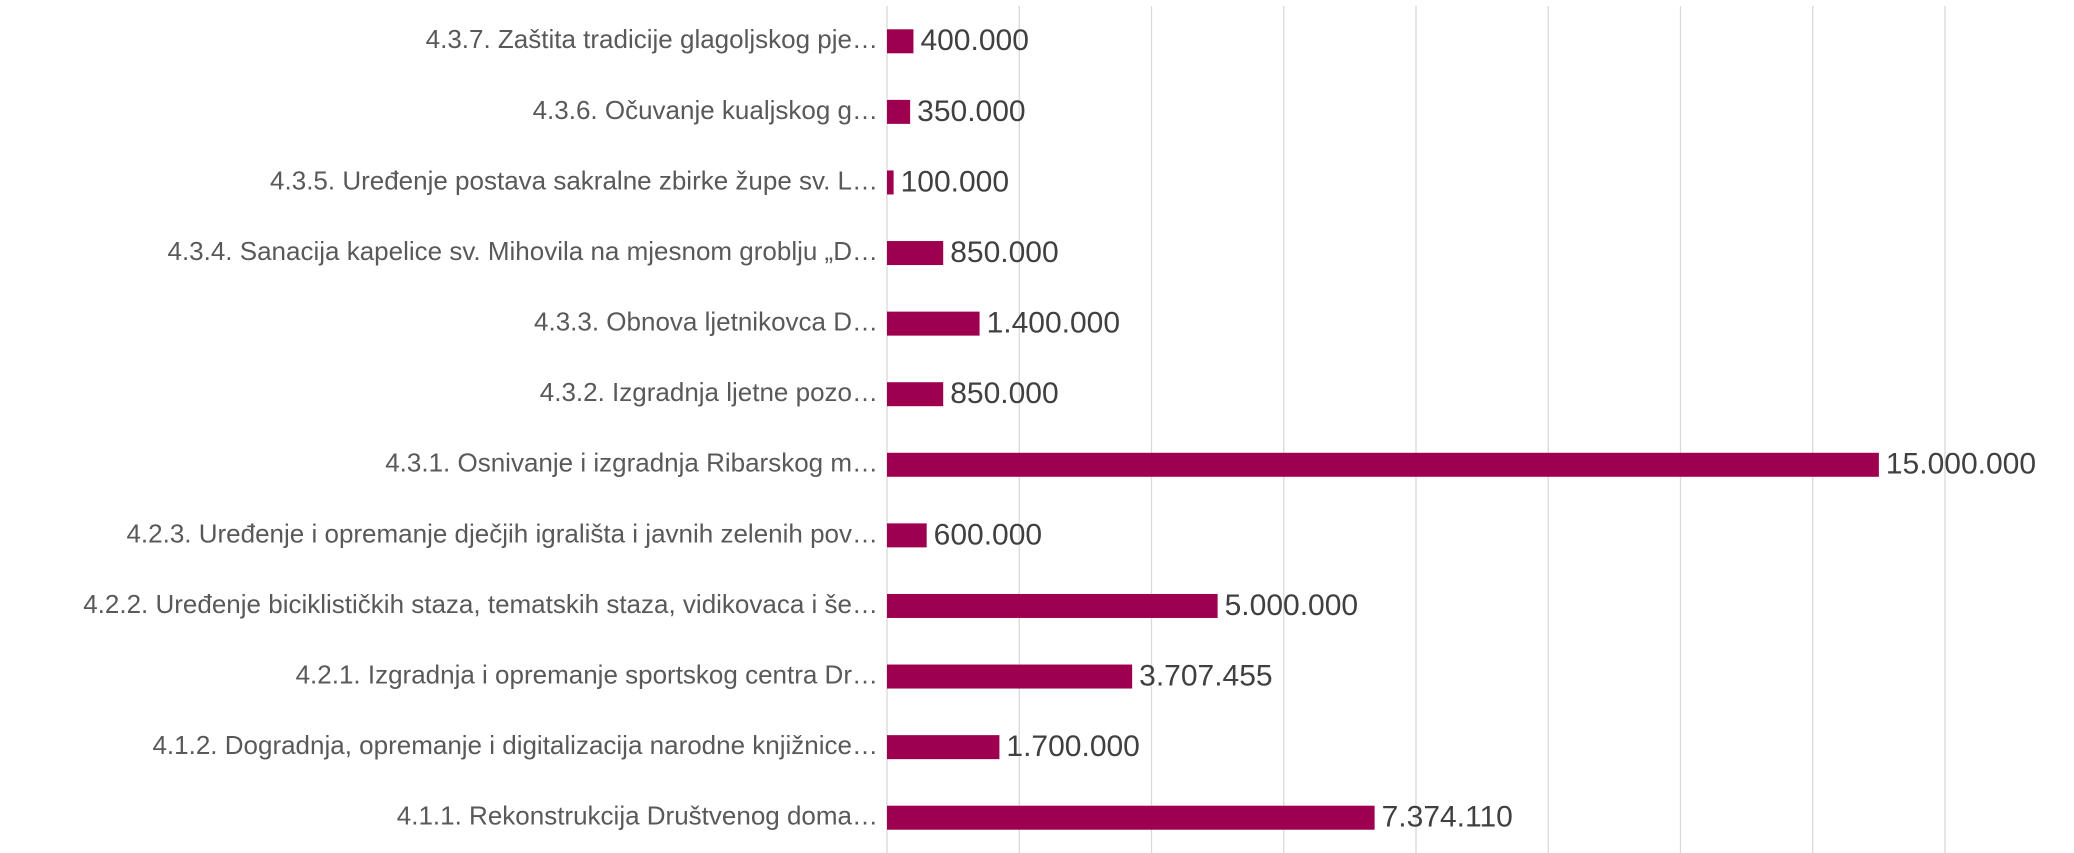 This screenshot has height=853, width=2074. Describe the element at coordinates (1447, 817) in the screenshot. I see `value-label: 7.374.110` at that location.